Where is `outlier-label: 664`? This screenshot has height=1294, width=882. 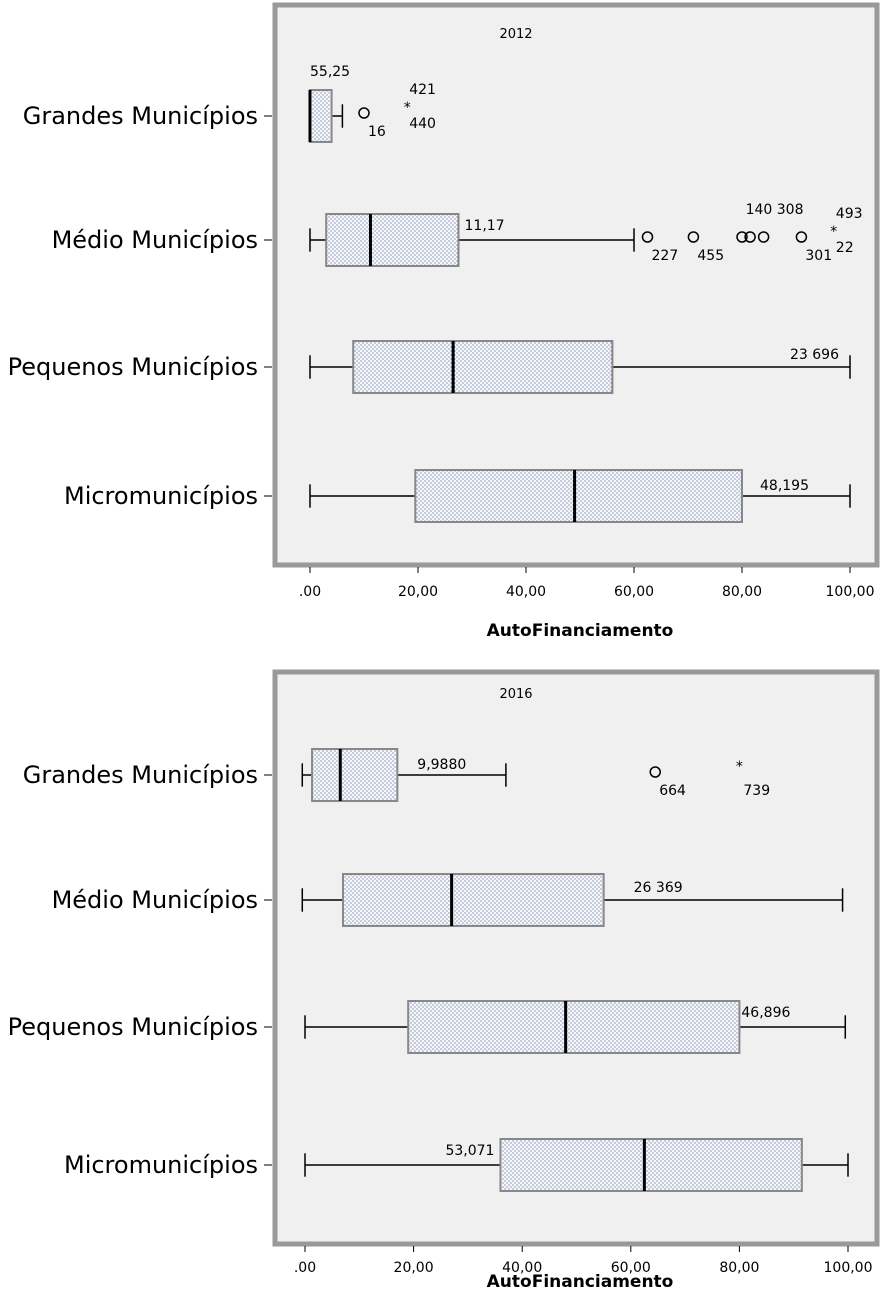
outlier-label: 664 is located at coordinates (672, 791).